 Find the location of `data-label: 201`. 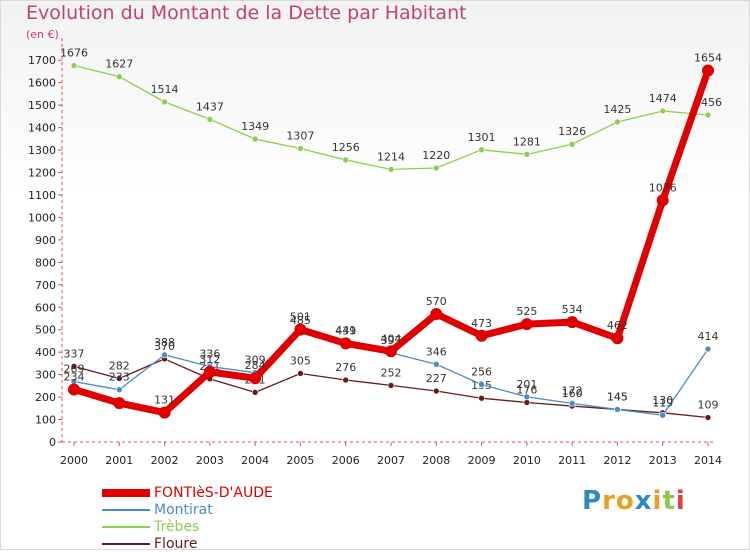

data-label: 201 is located at coordinates (526, 384).